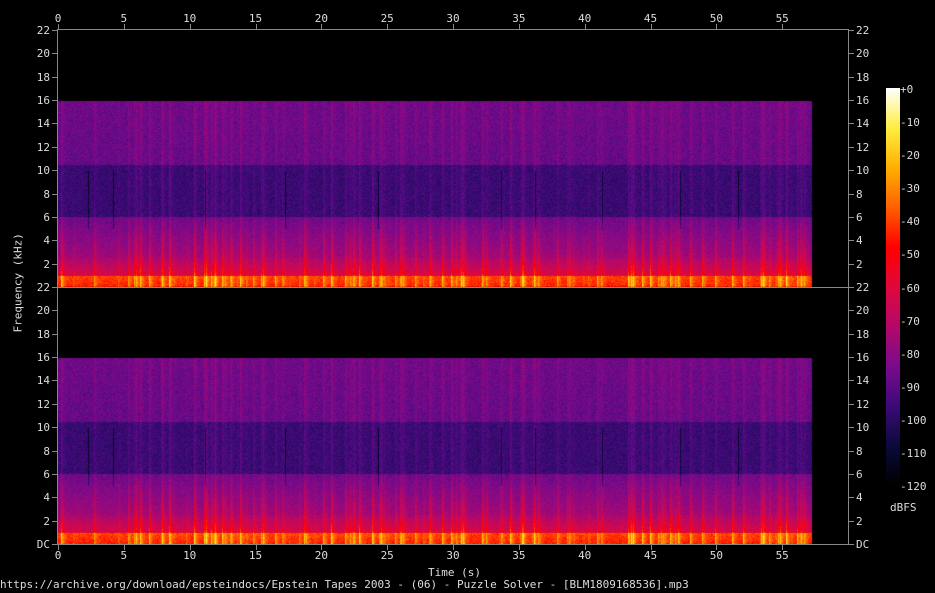 The width and height of the screenshot is (935, 593). What do you see at coordinates (43, 358) in the screenshot?
I see `y-tick-label-left: 16` at bounding box center [43, 358].